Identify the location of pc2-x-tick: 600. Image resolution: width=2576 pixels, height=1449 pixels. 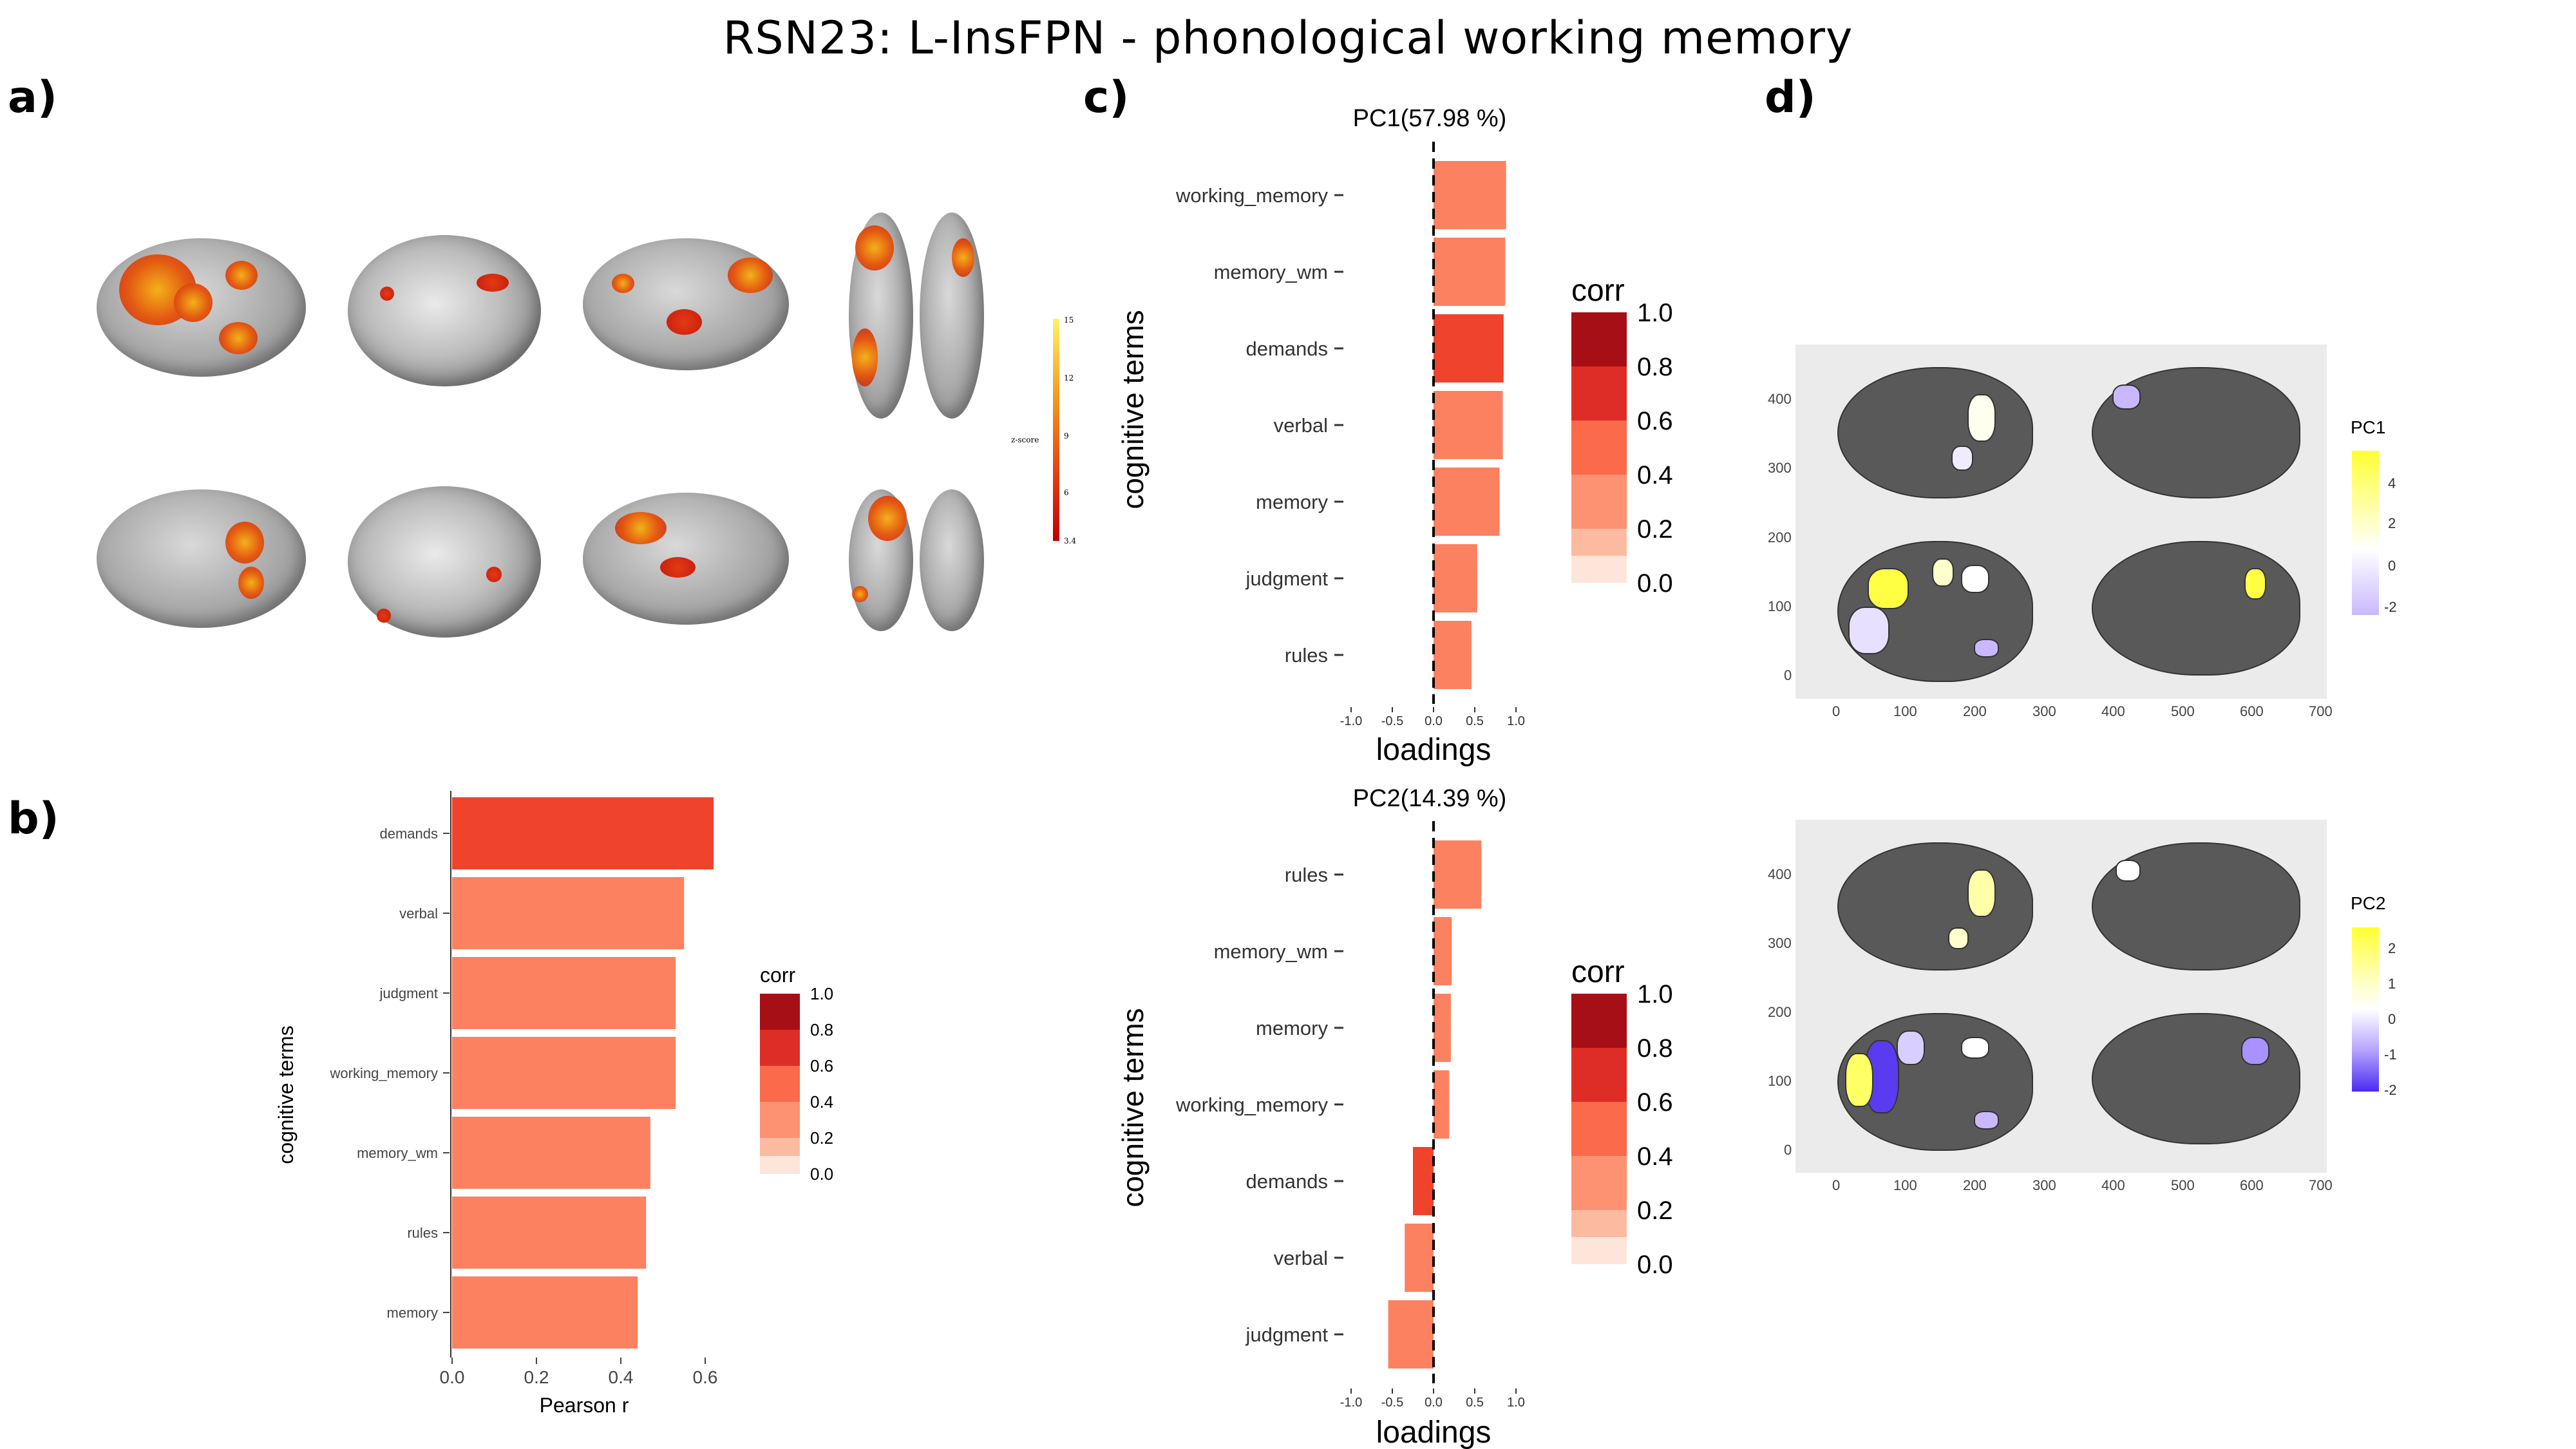
(2252, 1185).